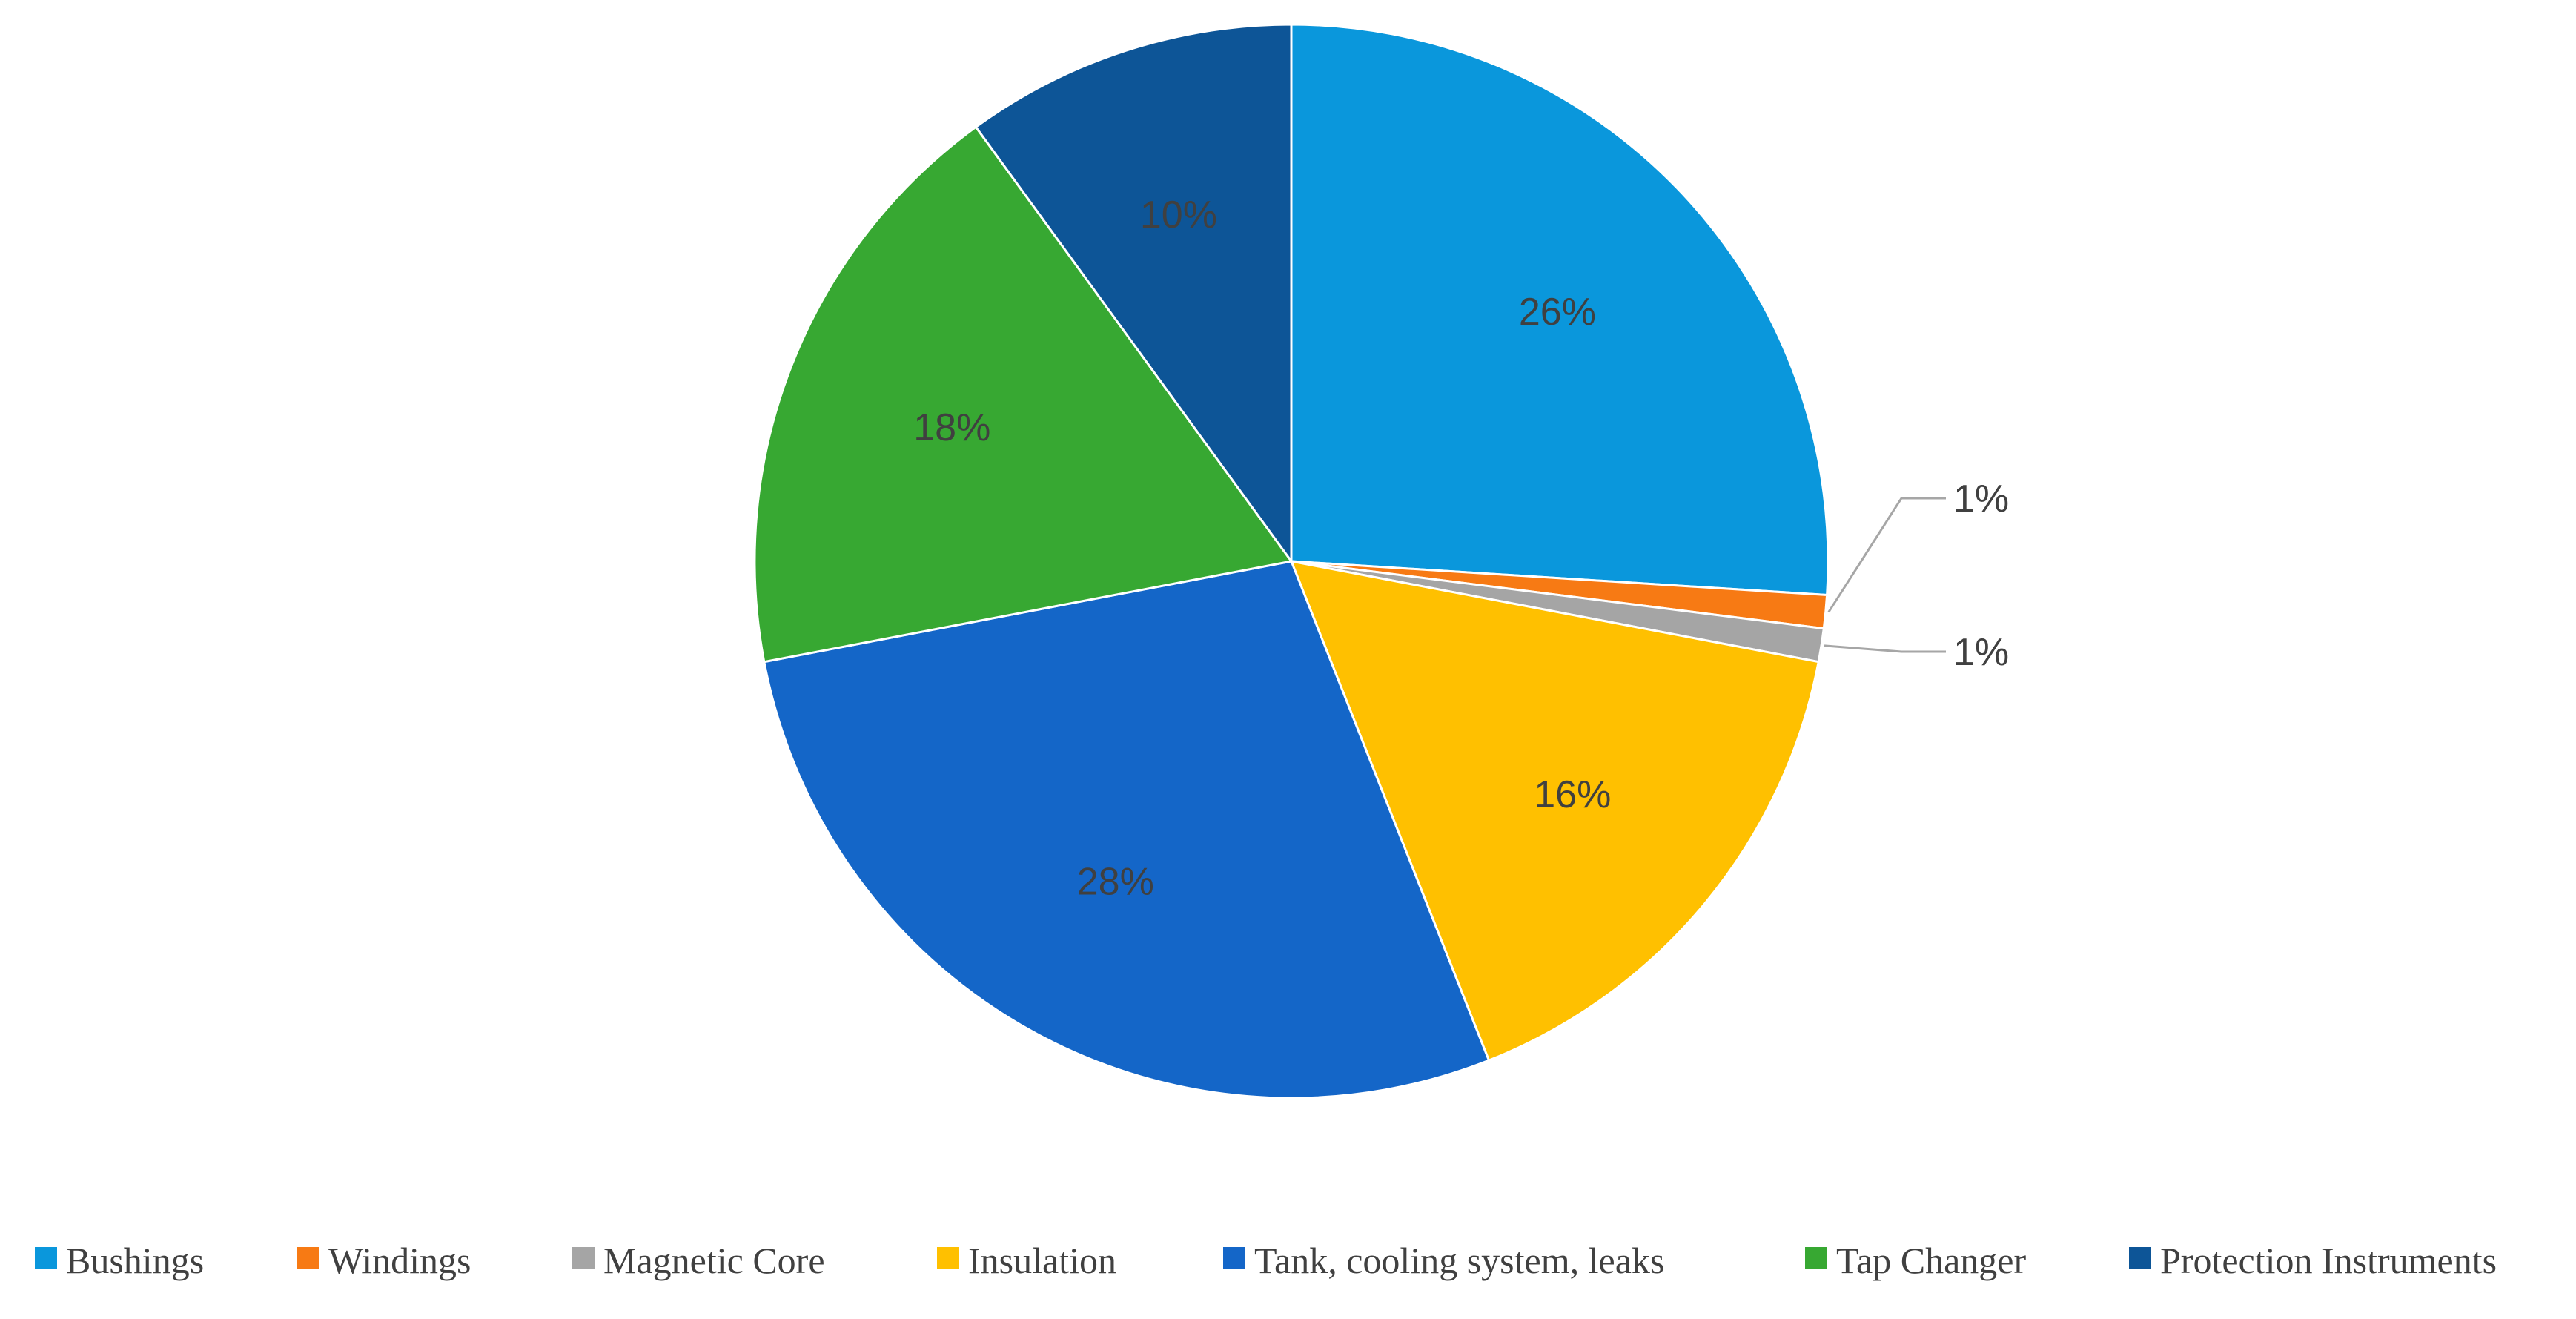 This screenshot has height=1319, width=2576. What do you see at coordinates (308, 1258) in the screenshot?
I see `legend-swatch-windings` at bounding box center [308, 1258].